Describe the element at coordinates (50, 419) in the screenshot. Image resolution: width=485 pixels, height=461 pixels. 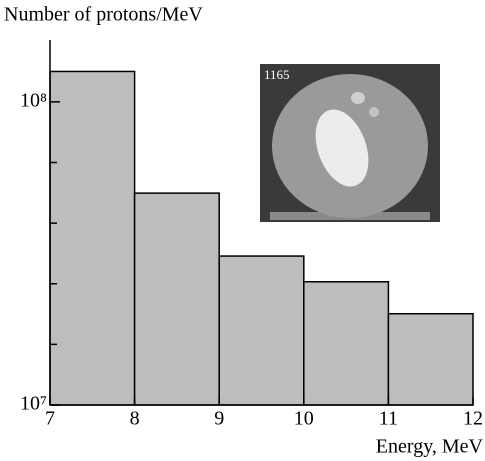
I see `x-tick-label: 7` at that location.